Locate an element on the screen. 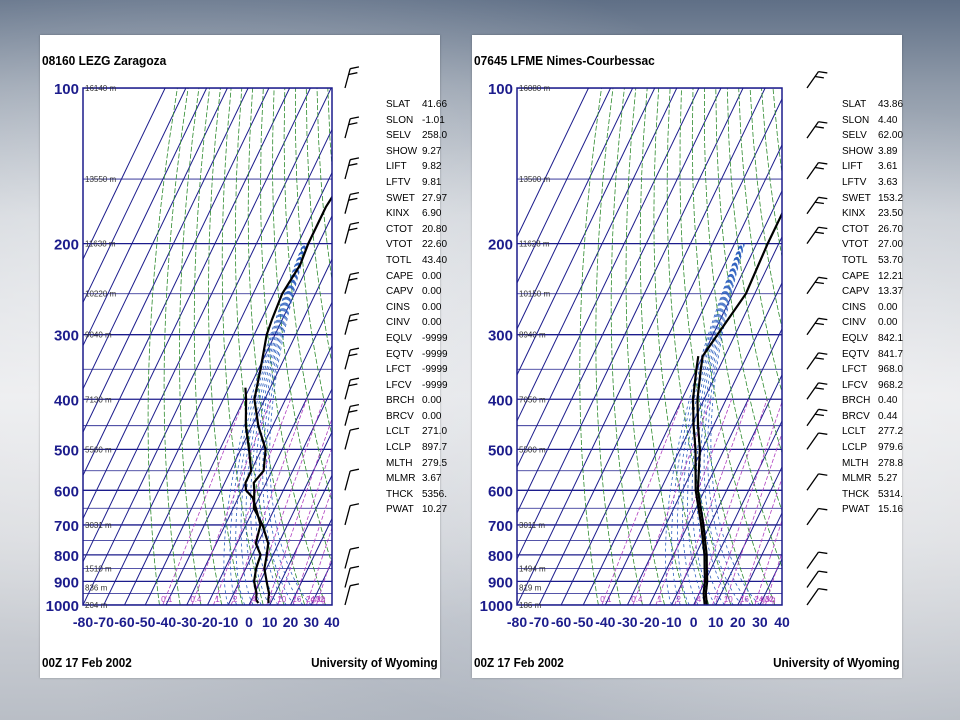  index-row: BRCV 0.44 is located at coordinates (872, 417).